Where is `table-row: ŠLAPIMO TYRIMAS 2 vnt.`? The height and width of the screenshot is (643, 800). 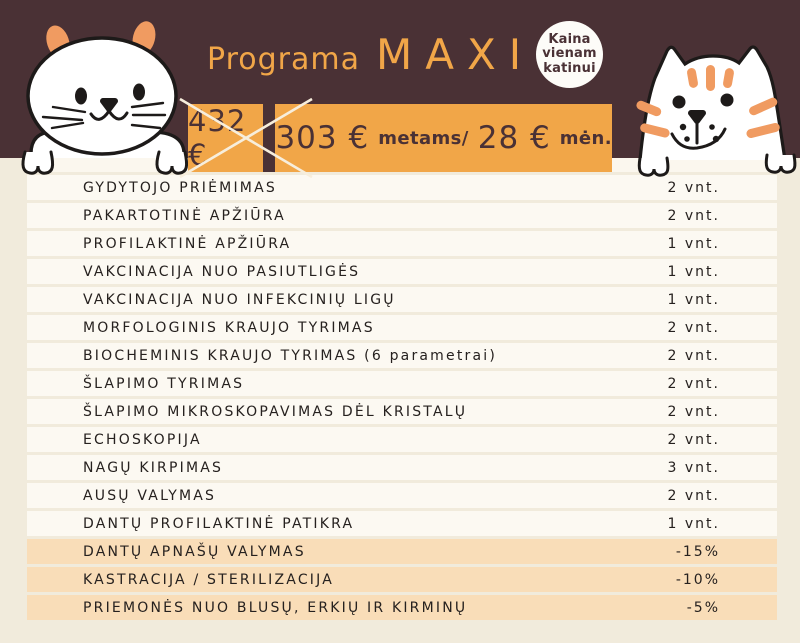
table-row: ŠLAPIMO TYRIMAS 2 vnt. is located at coordinates (402, 383).